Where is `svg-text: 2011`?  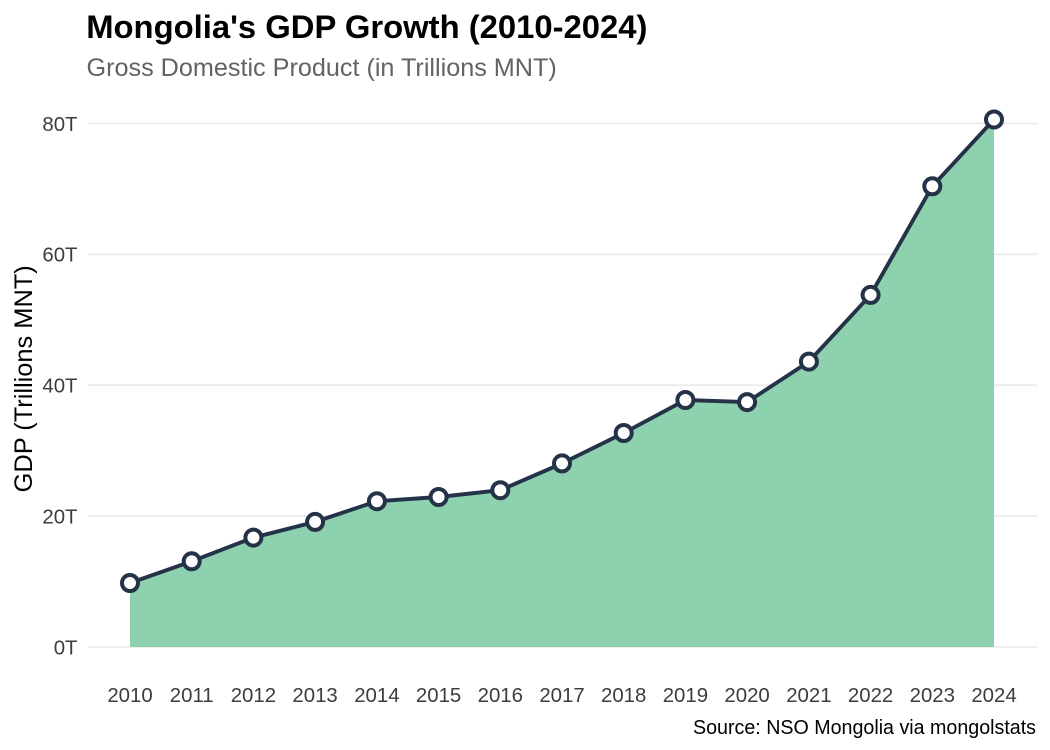
svg-text: 2011 is located at coordinates (192, 696).